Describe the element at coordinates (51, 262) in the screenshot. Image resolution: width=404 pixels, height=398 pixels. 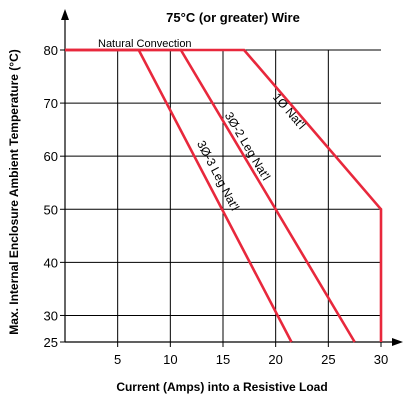
I see `y-tick-label-40: 40` at that location.